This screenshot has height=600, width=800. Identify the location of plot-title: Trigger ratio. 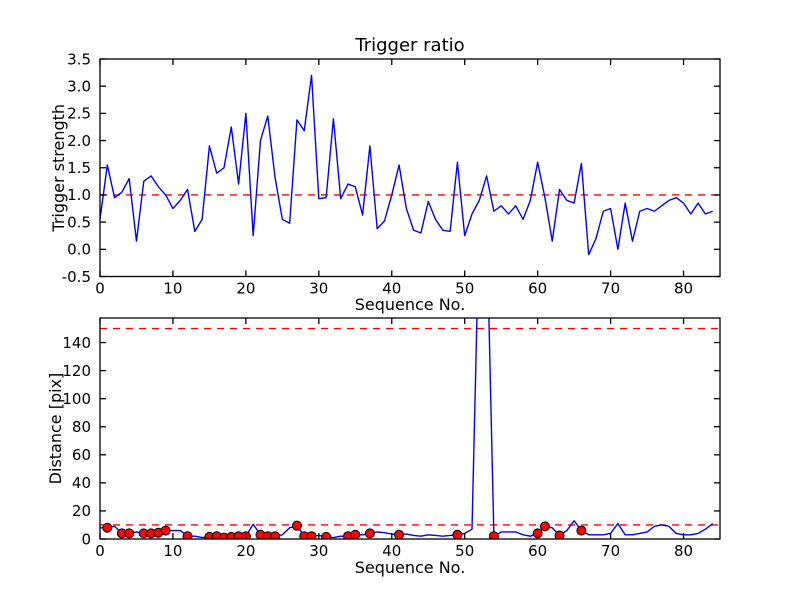
(409, 45).